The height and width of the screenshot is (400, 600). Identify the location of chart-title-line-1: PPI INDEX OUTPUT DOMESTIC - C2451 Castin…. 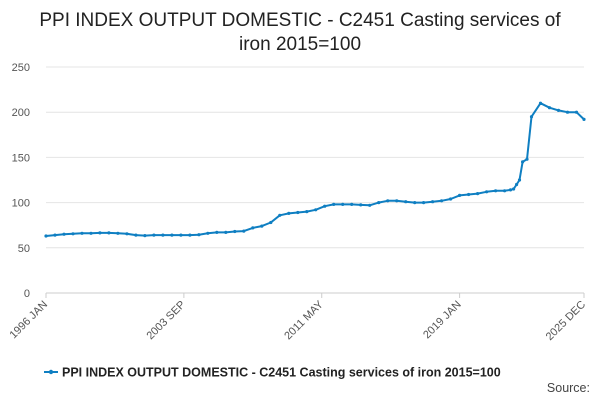
(300, 20).